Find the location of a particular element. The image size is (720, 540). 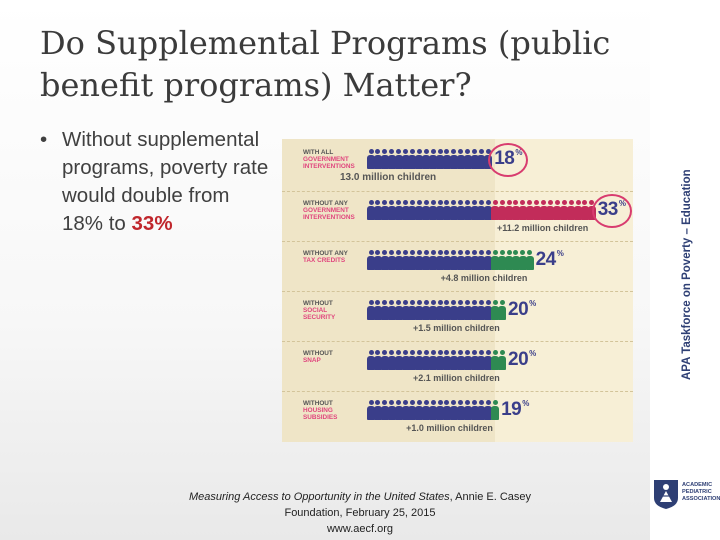

percent-sign: % is located at coordinates (525, 403).